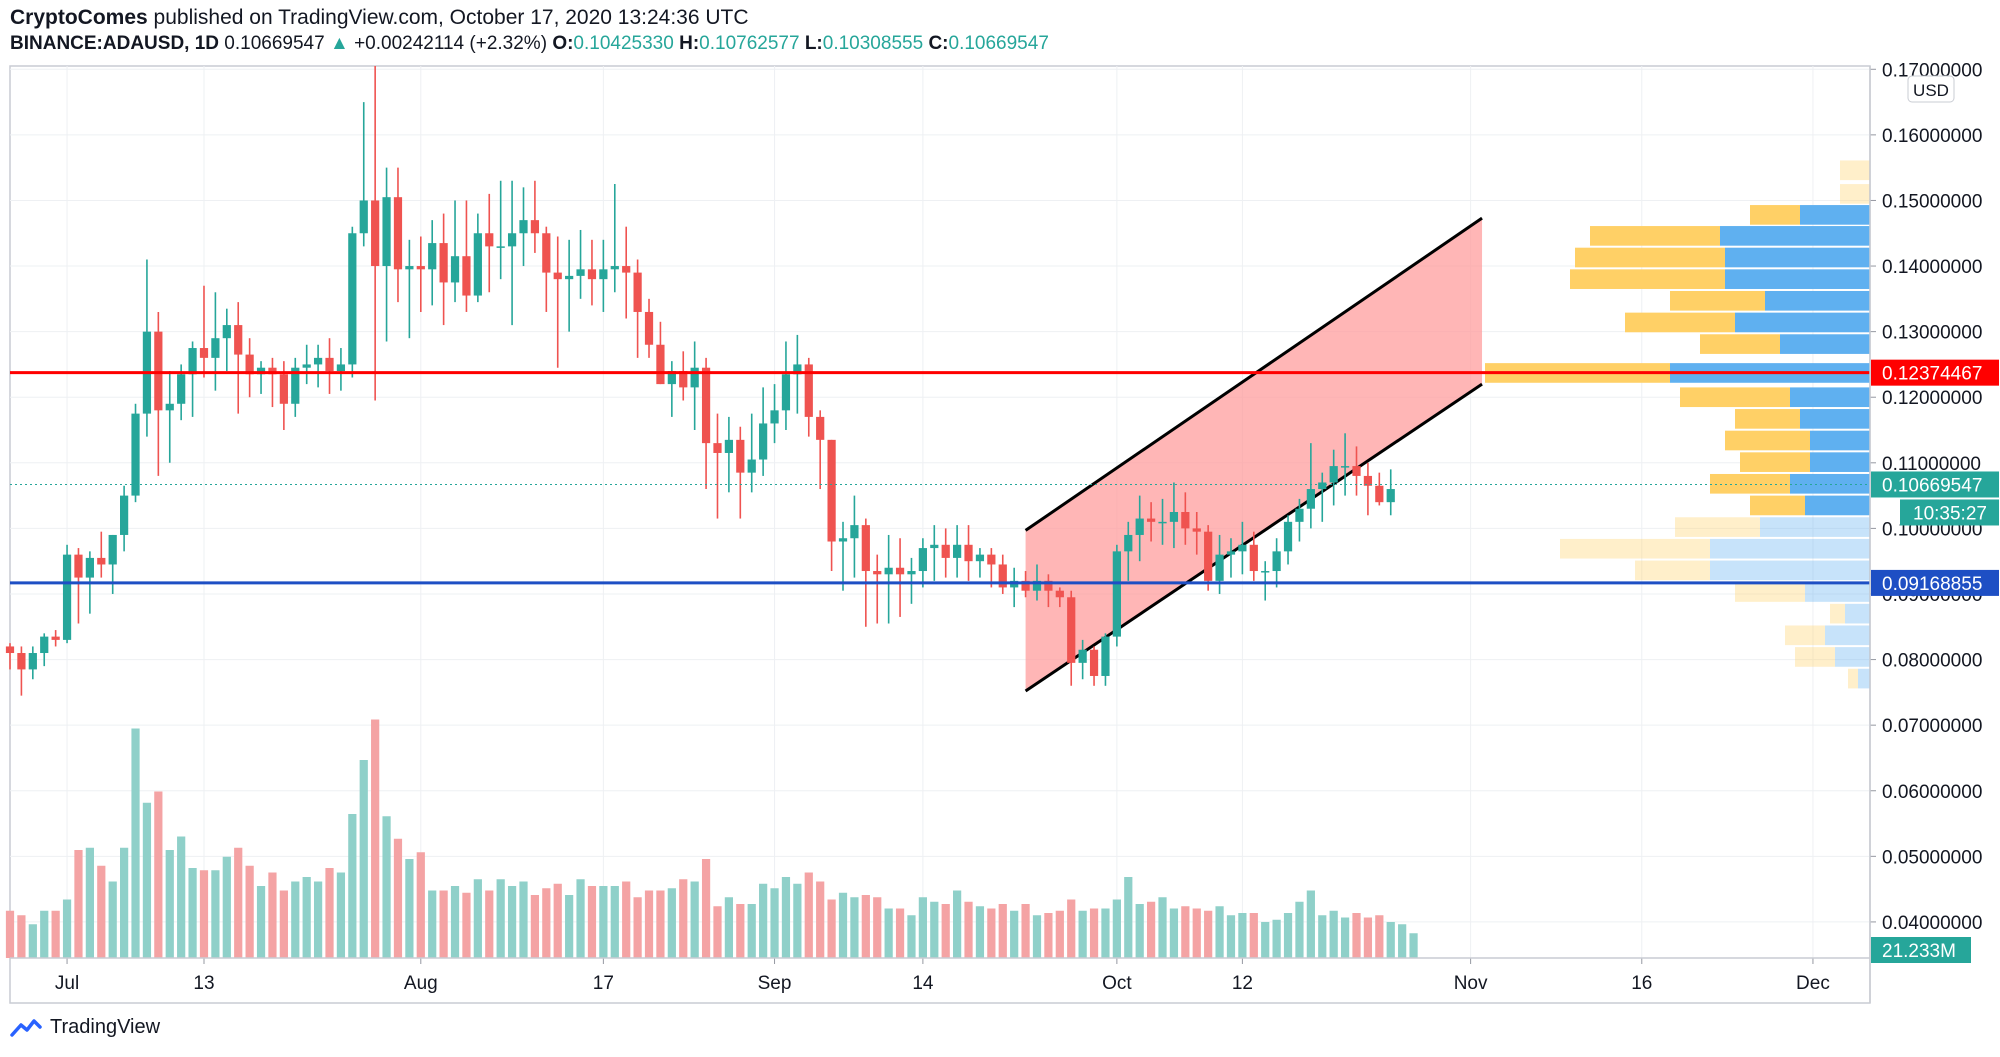 Image resolution: width=2000 pixels, height=1057 pixels. What do you see at coordinates (1471, 983) in the screenshot?
I see `x-tick-label: Nov` at bounding box center [1471, 983].